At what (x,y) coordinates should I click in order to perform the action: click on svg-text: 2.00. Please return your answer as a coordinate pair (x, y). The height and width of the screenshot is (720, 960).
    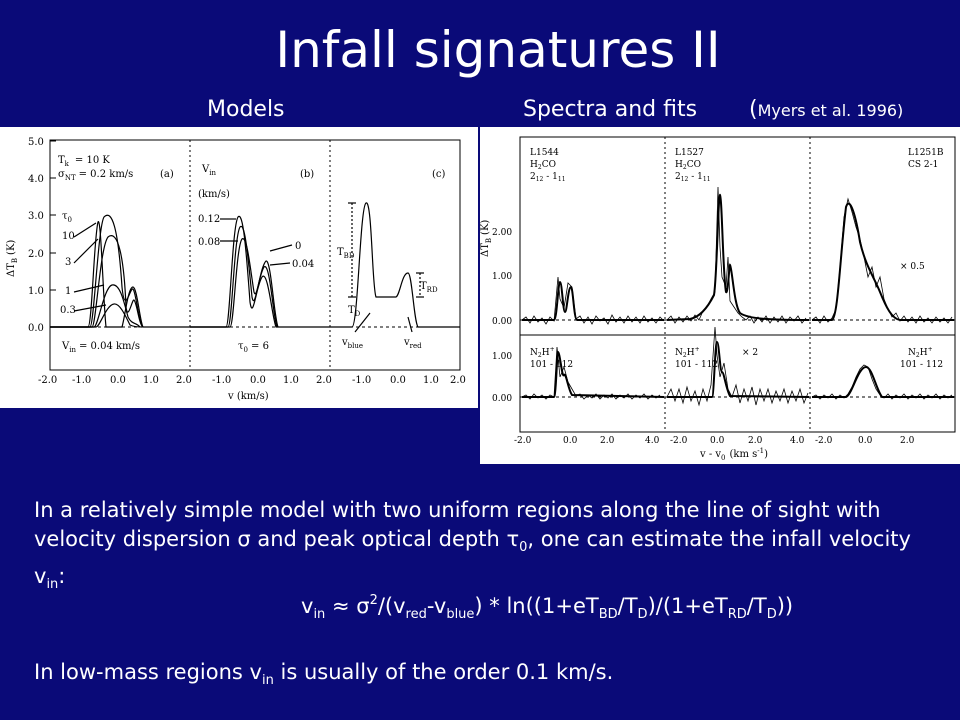
    Looking at the image, I should click on (502, 233).